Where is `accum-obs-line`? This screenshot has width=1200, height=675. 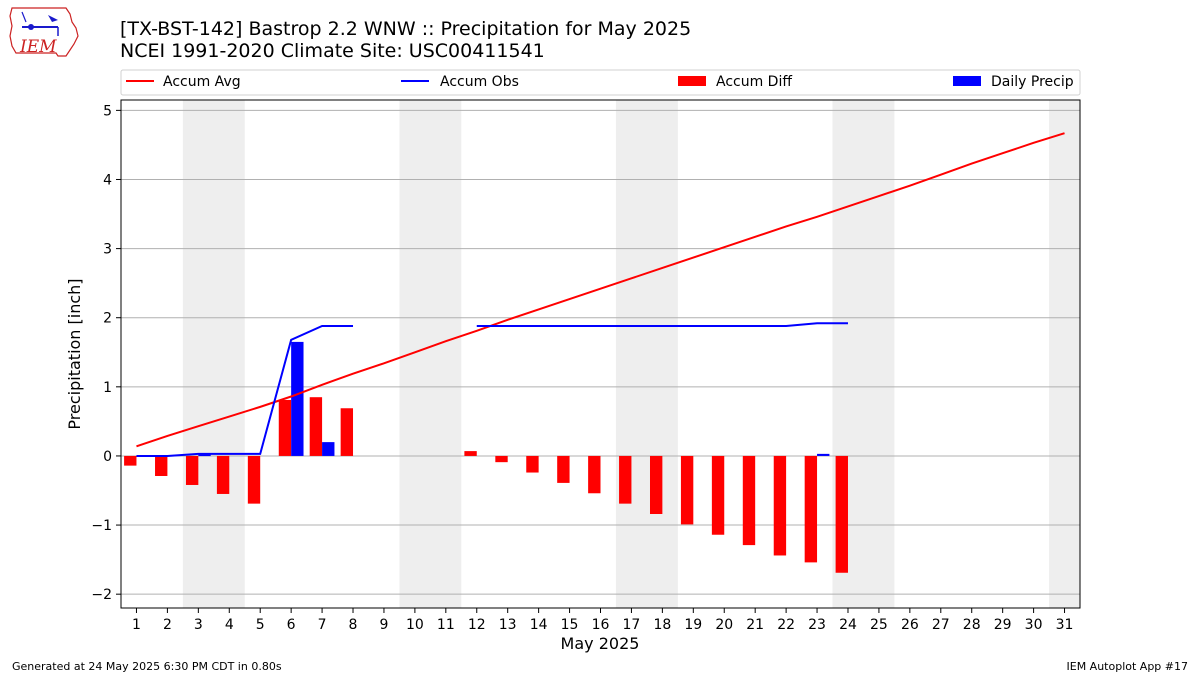 accum-obs-line is located at coordinates (492, 389).